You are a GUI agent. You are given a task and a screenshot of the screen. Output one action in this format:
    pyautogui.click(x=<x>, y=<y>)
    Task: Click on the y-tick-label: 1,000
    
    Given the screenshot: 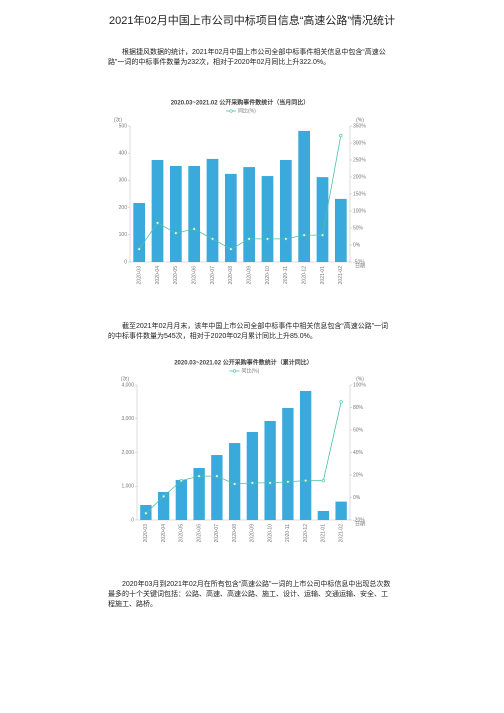 What is the action you would take?
    pyautogui.click(x=127, y=487)
    